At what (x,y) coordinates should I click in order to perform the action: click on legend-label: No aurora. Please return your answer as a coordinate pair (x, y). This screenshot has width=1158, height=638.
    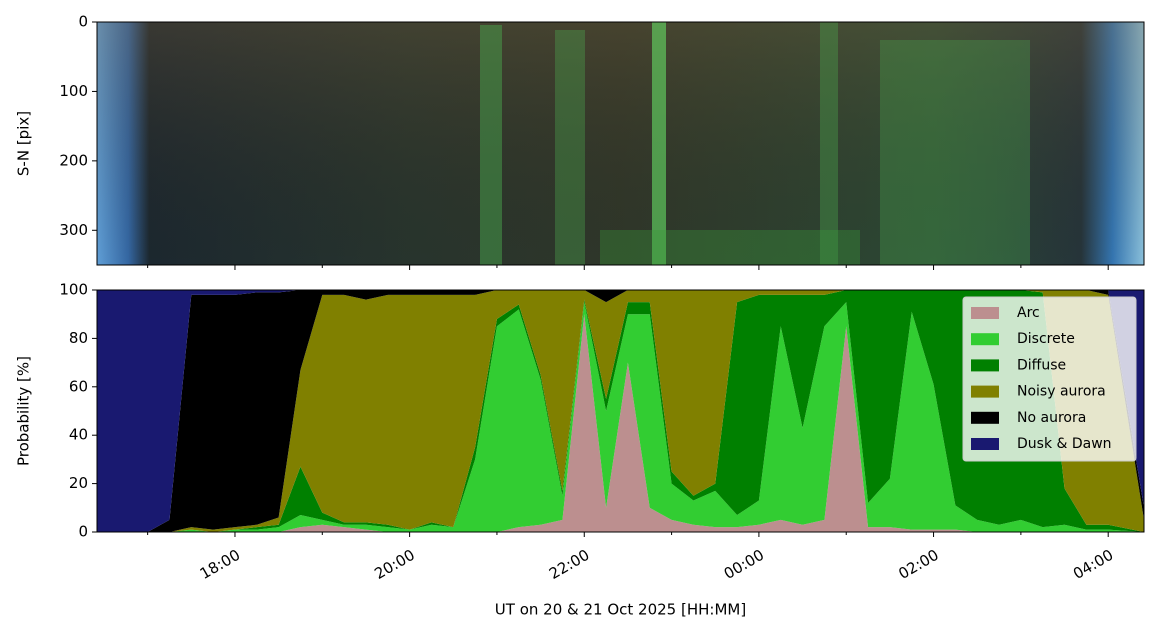
    Looking at the image, I should click on (1051, 418).